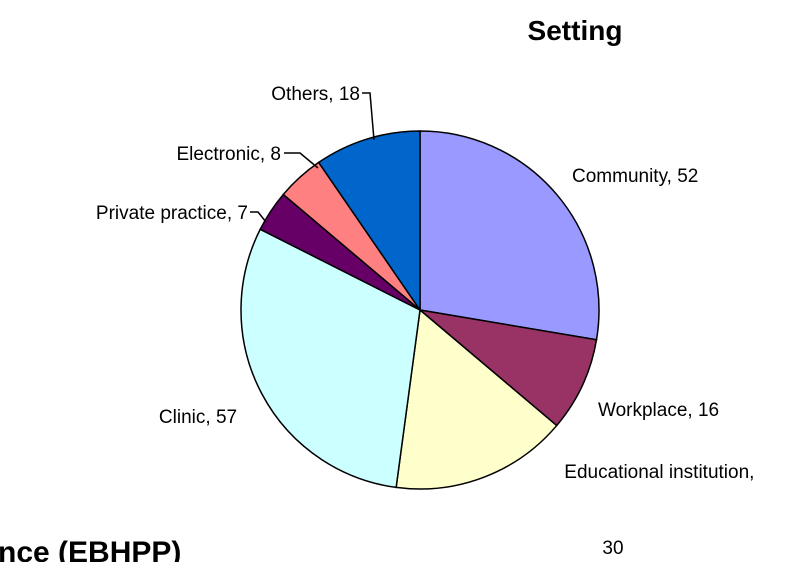 This screenshot has width=792, height=562. I want to click on slice-label: Others, 18, so click(315, 94).